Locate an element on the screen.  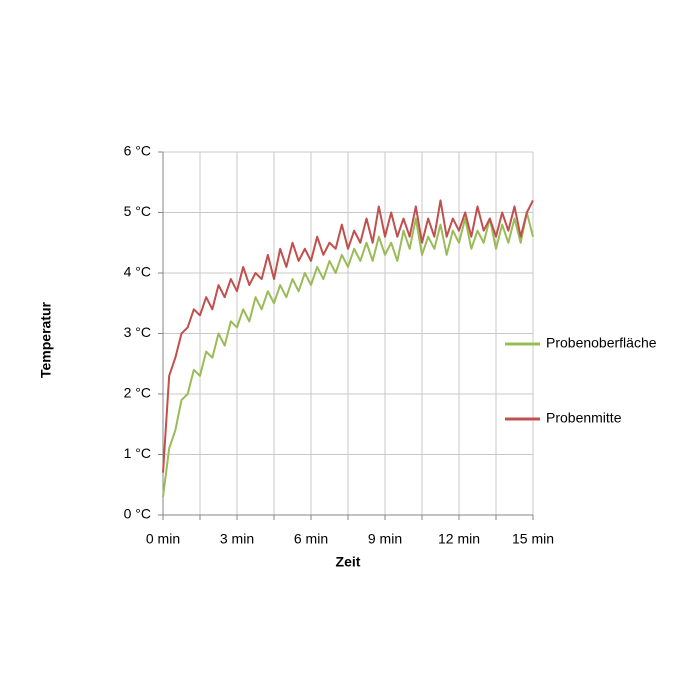
x-tick-label: 3 min is located at coordinates (237, 539).